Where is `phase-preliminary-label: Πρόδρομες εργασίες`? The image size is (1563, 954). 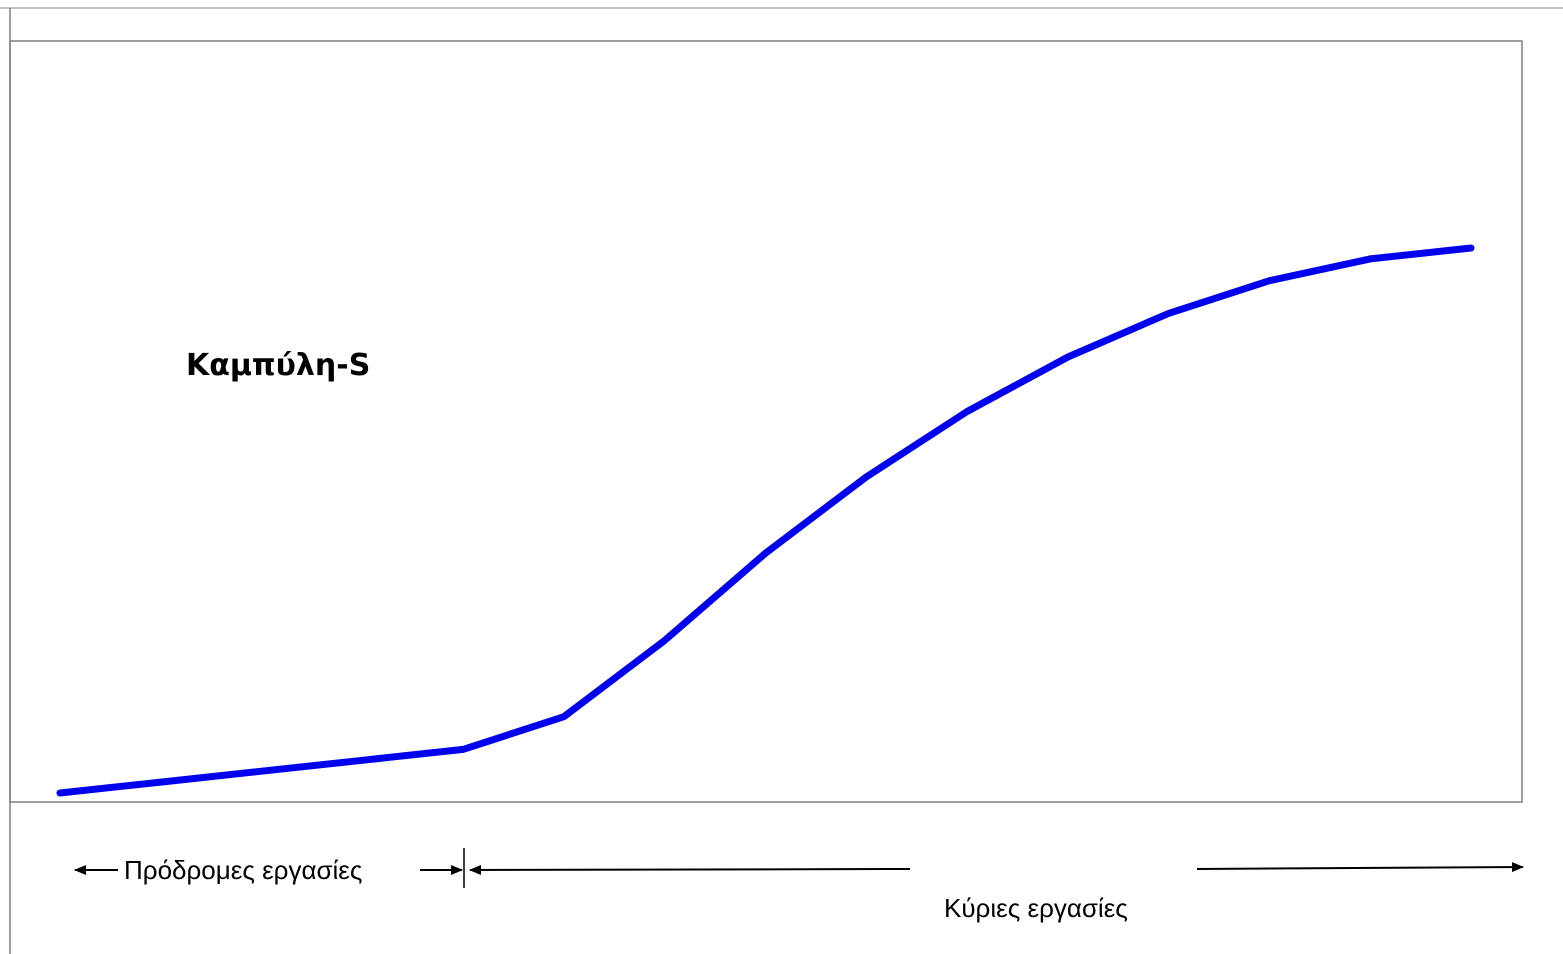 phase-preliminary-label: Πρόδρομες εργασίες is located at coordinates (243, 870).